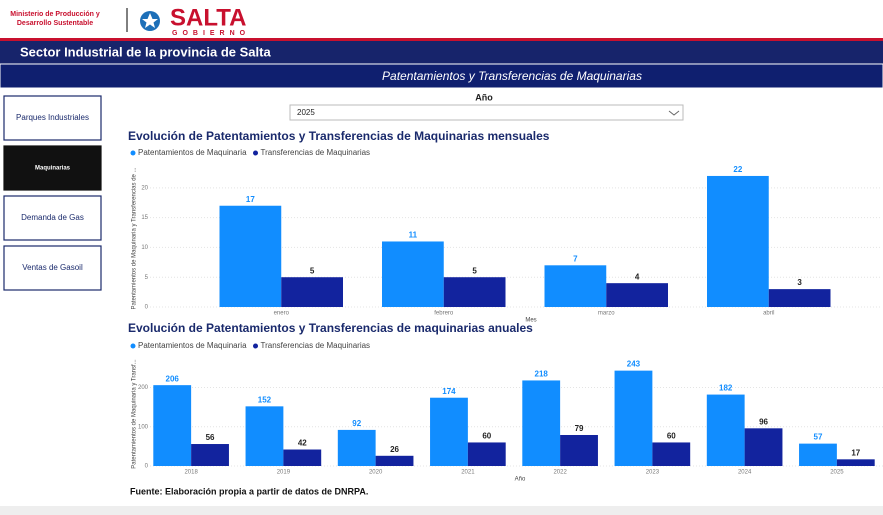 This screenshot has height=515, width=883. Describe the element at coordinates (250, 199) in the screenshot. I see `data-label: 17` at that location.